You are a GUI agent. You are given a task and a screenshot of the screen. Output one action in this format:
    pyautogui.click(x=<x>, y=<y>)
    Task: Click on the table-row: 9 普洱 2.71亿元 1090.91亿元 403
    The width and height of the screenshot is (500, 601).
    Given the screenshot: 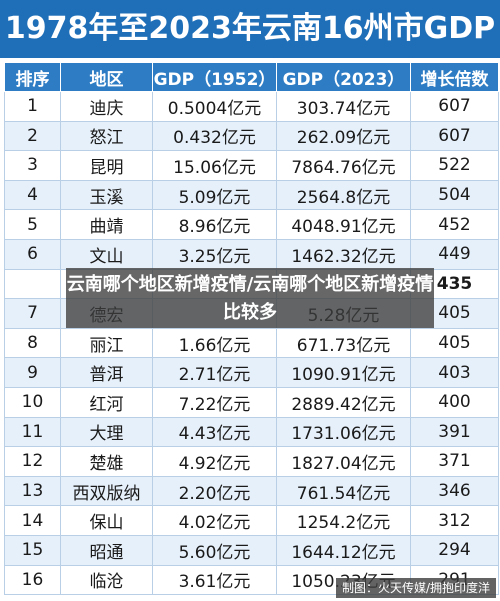 What is the action you would take?
    pyautogui.click(x=251, y=372)
    